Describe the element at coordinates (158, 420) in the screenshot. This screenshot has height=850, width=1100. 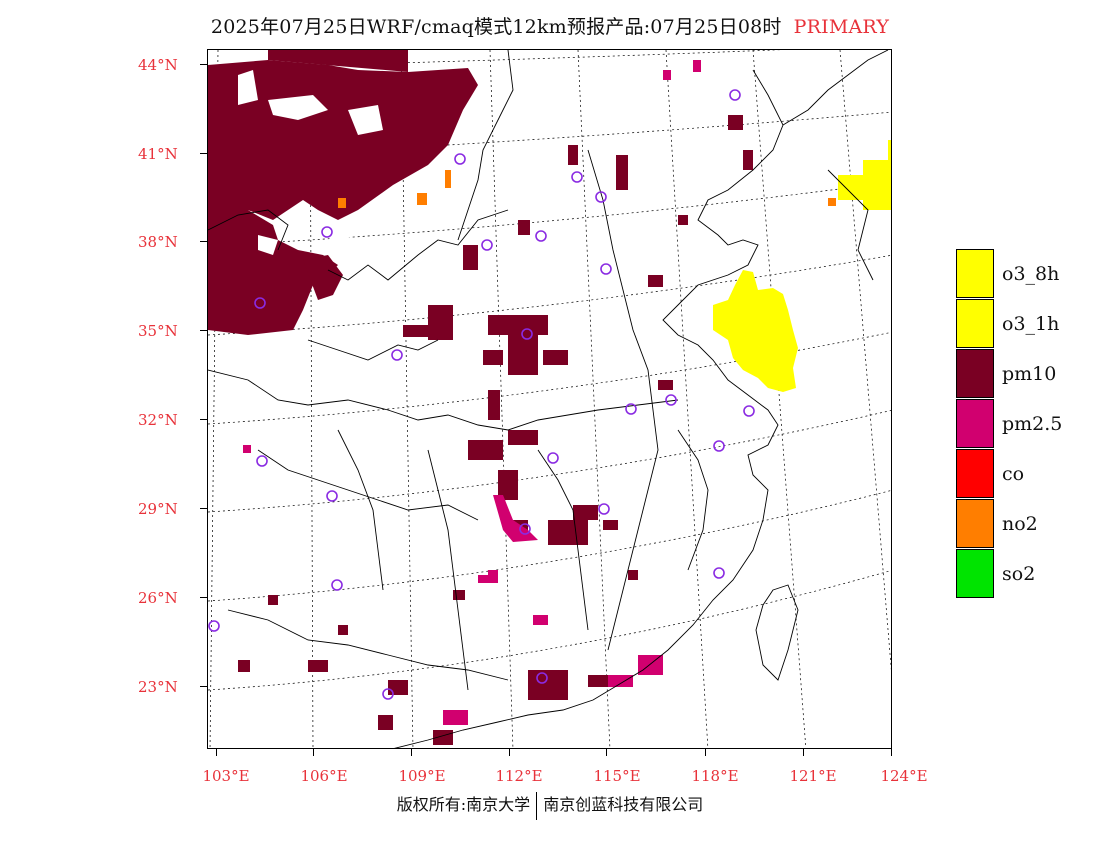
I see `lat-label: 32°N` at that location.